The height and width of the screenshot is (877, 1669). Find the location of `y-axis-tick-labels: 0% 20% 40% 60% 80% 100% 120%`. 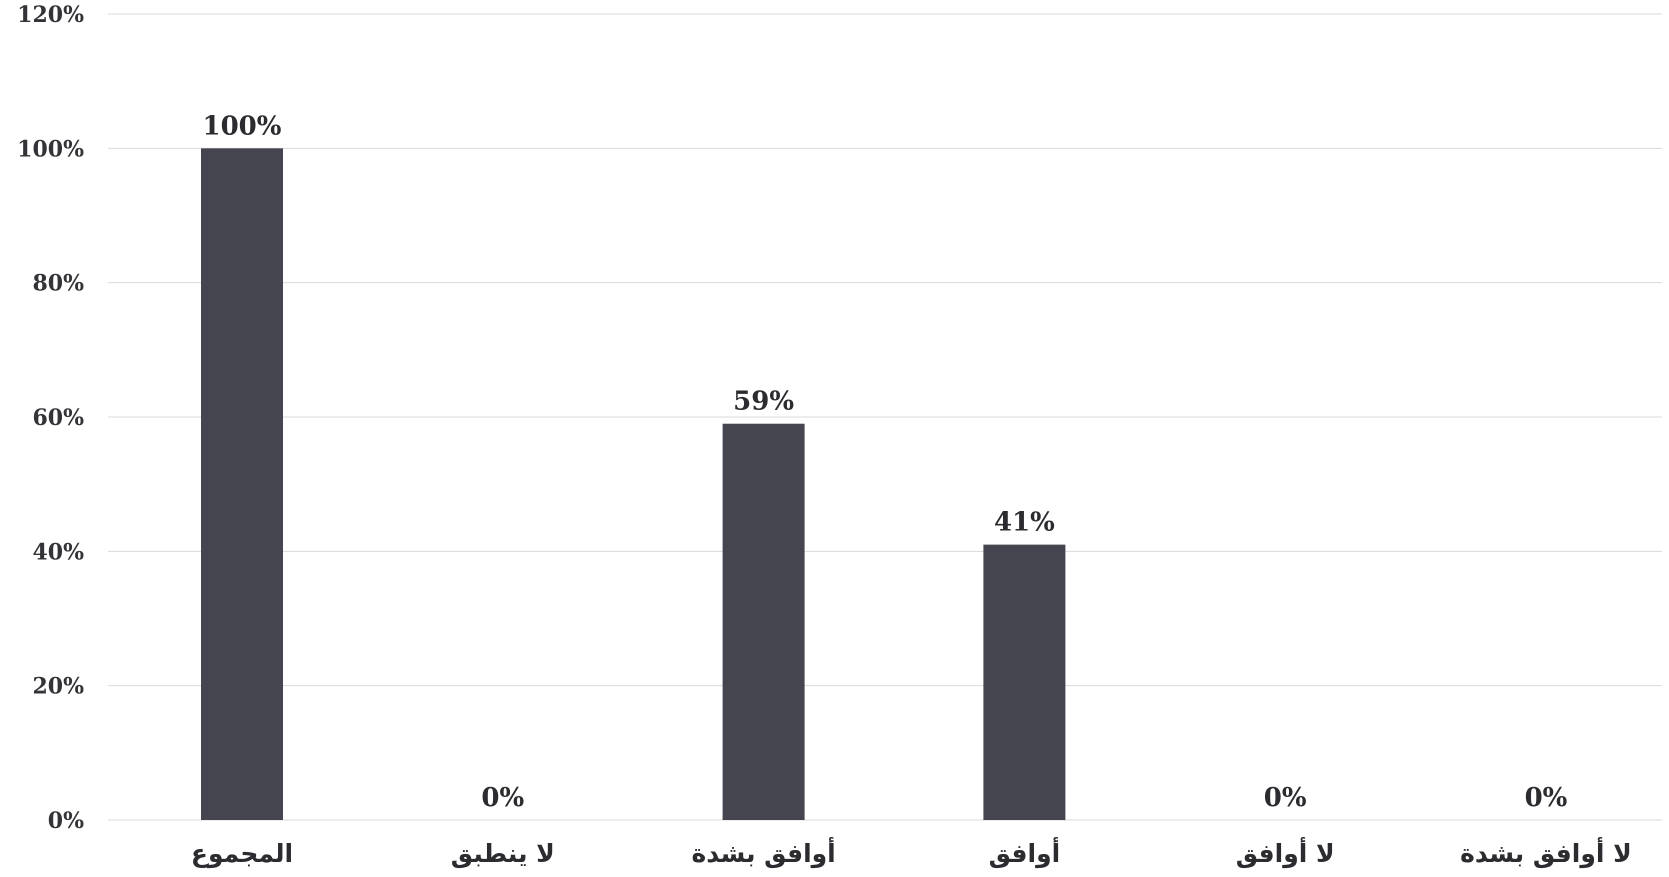

y-axis-tick-labels: 0% 20% 40% 60% 80% 100% 120% is located at coordinates (50, 418).